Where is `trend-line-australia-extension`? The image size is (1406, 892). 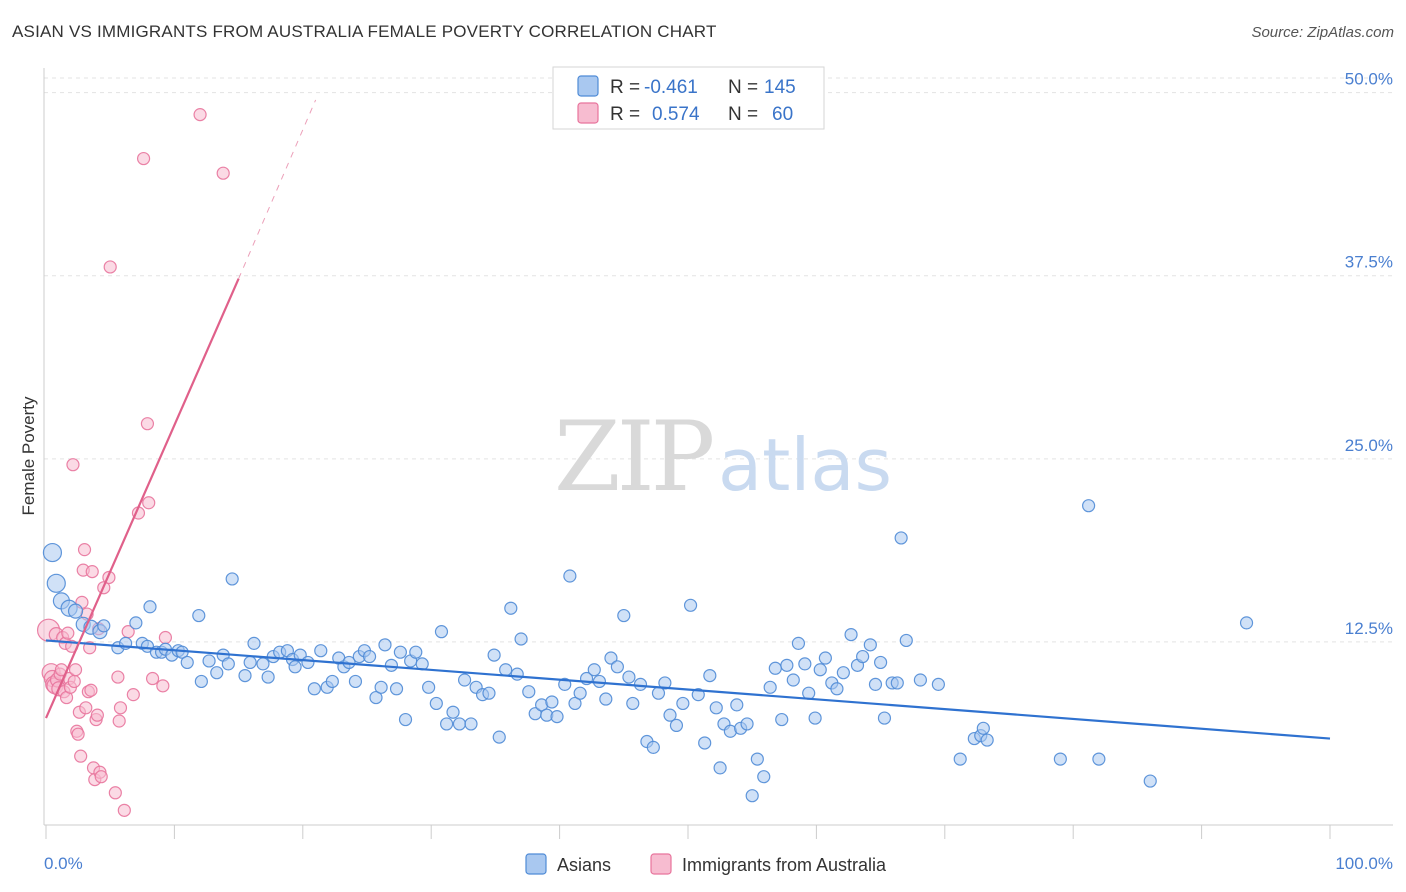 trend-line-australia-extension is located at coordinates (277, 189).